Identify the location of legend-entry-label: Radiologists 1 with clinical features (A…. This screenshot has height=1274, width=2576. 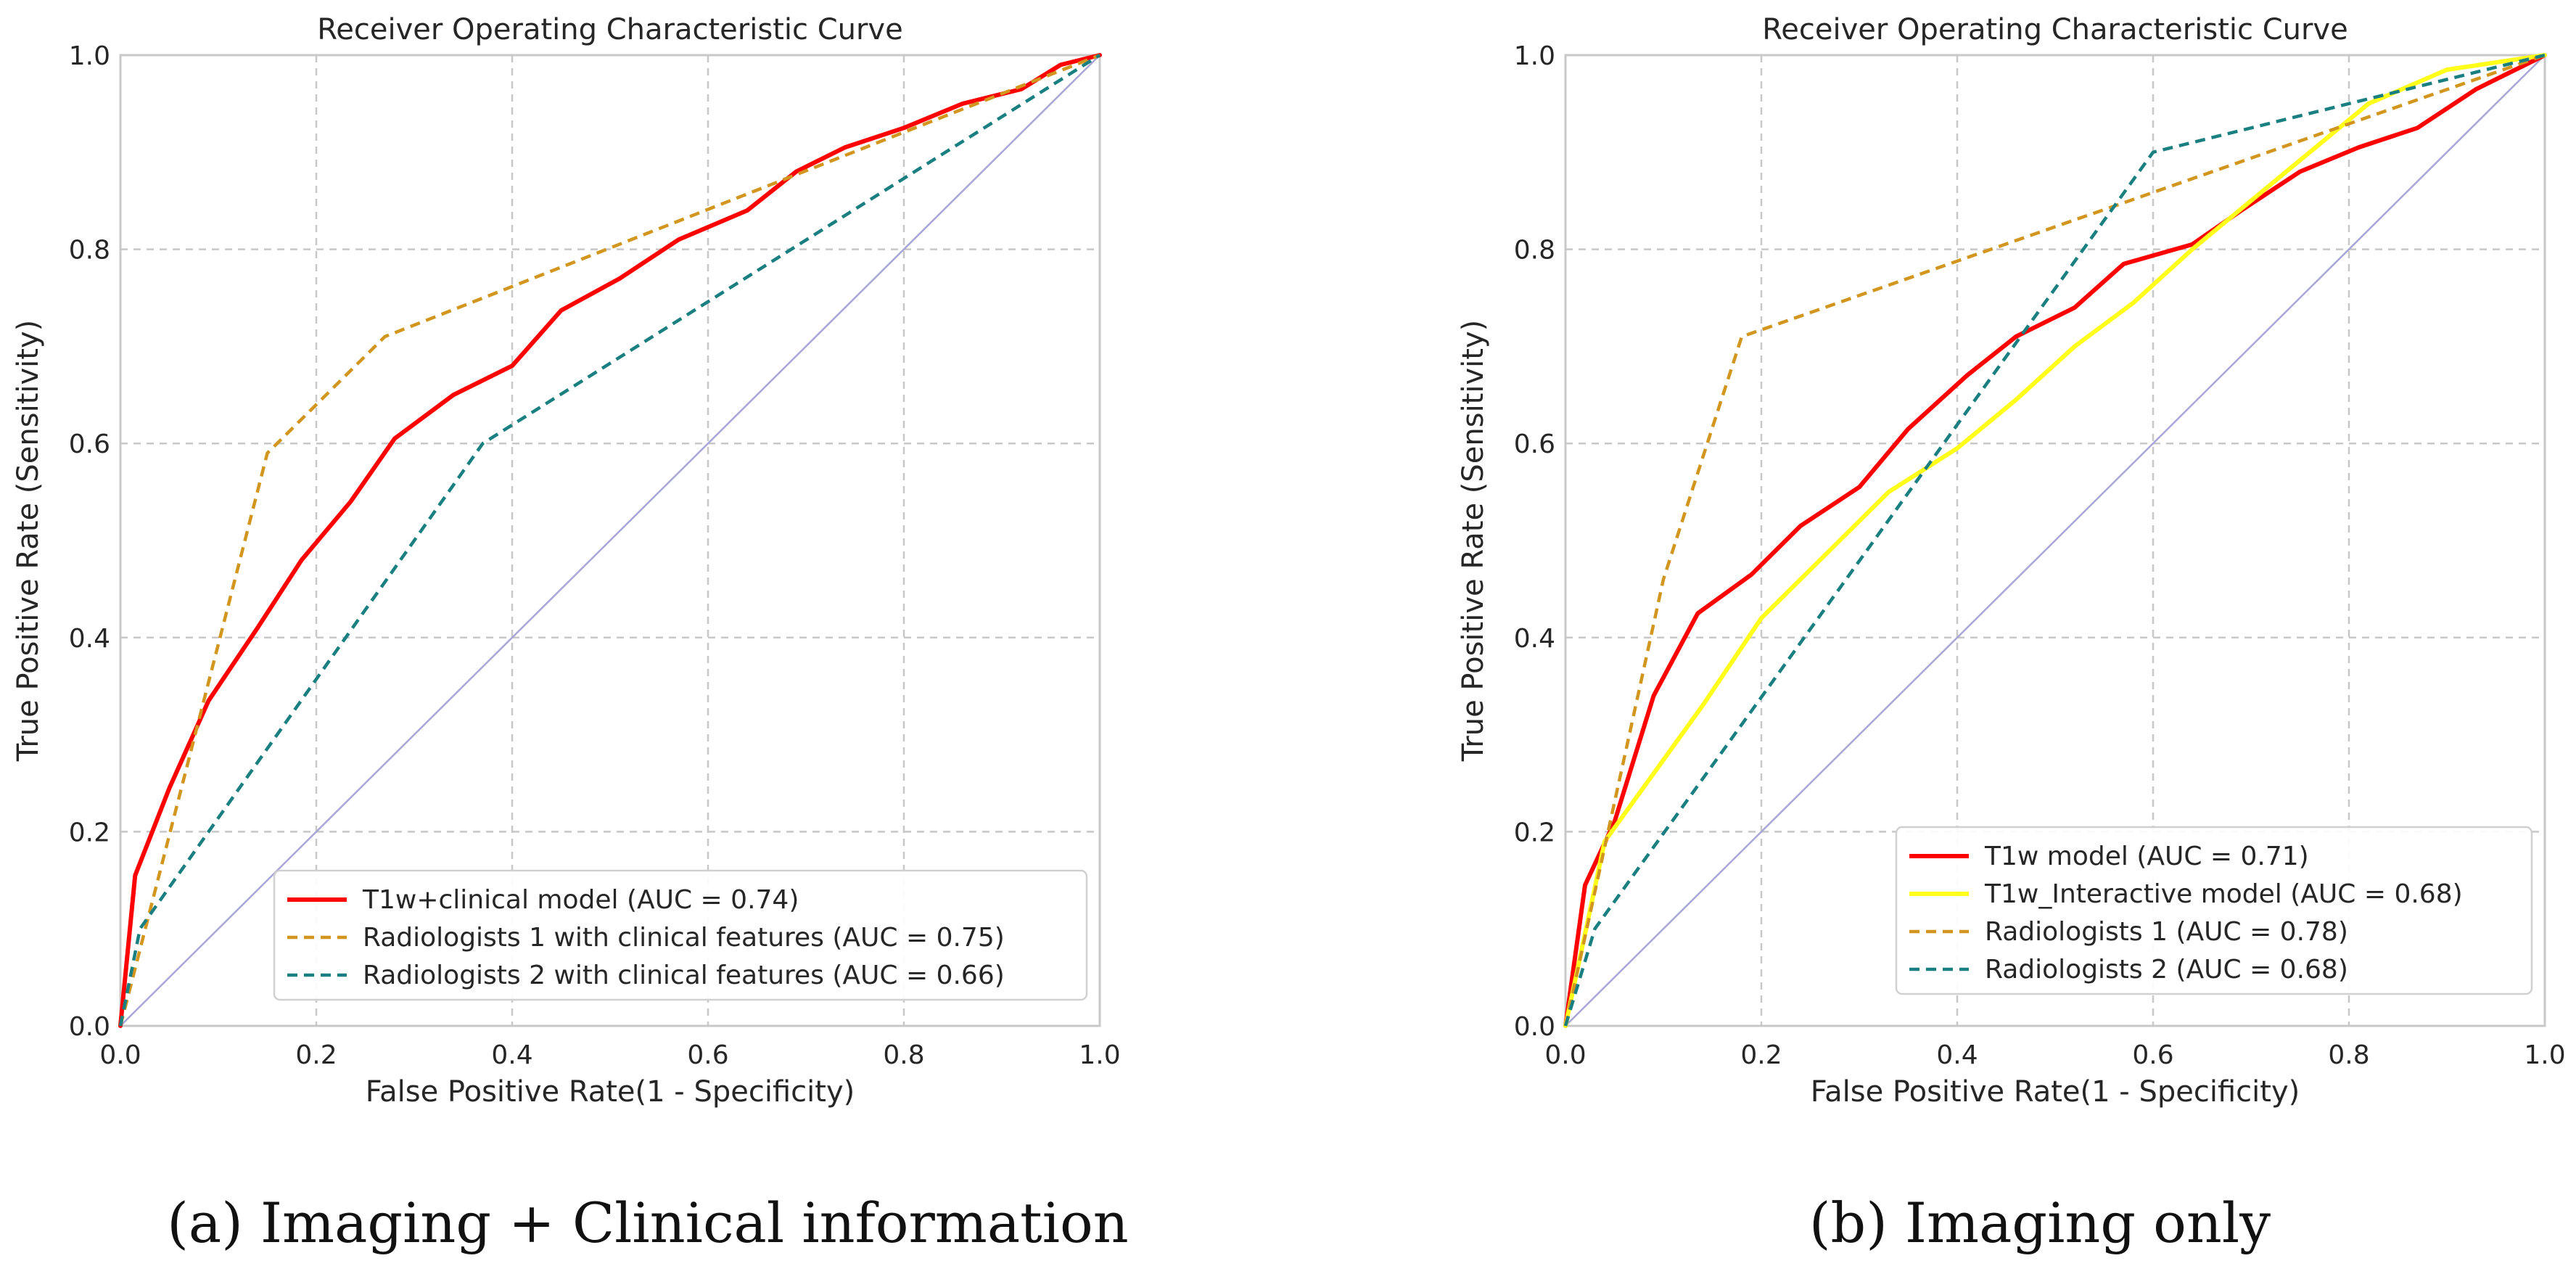
(684, 938).